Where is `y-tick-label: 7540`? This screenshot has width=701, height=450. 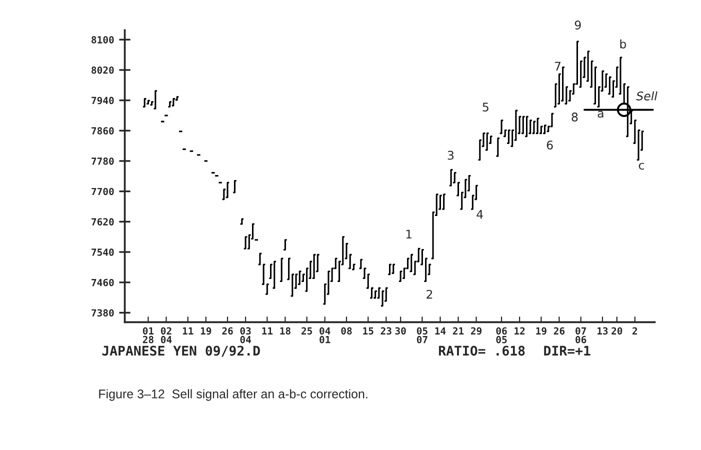
y-tick-label: 7540 is located at coordinates (103, 252).